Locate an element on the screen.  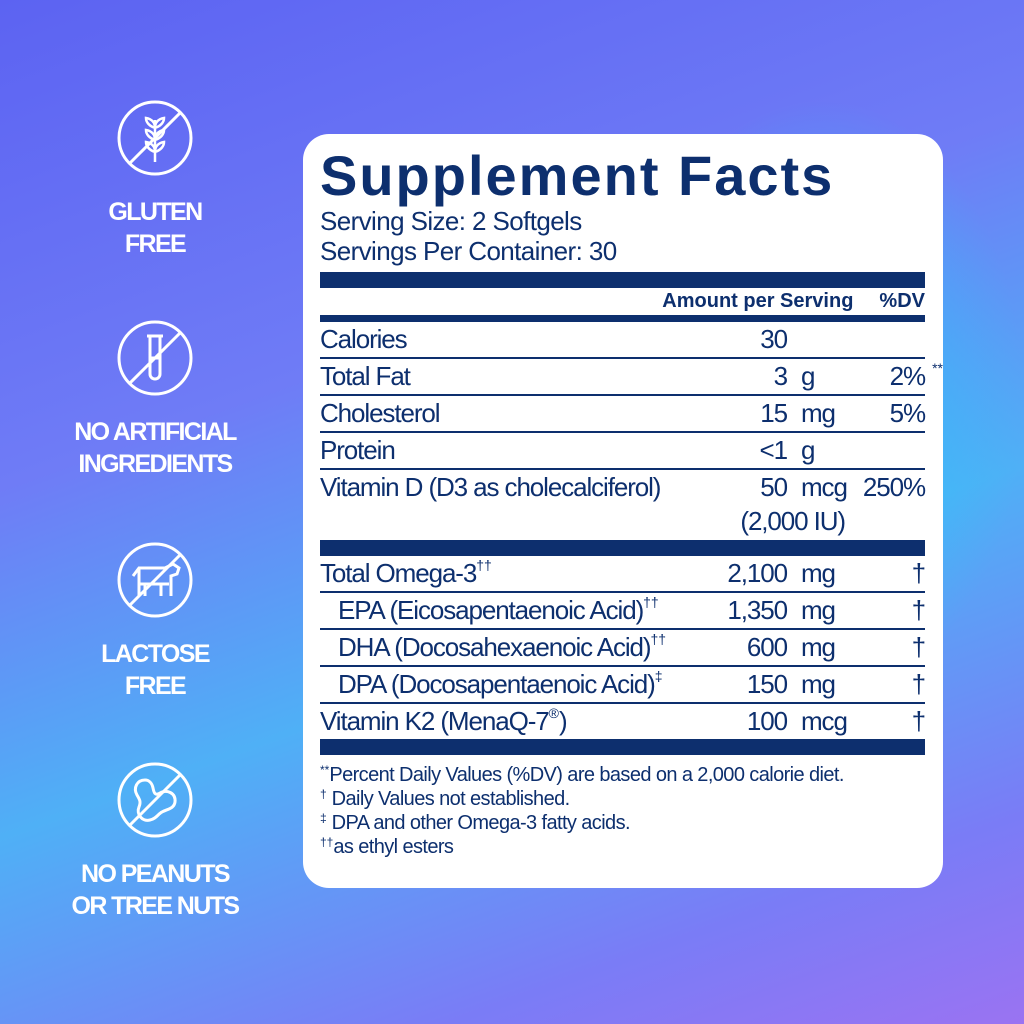
nutrient-label: Vitamin D (D3 as cholecalciferol) is located at coordinates (490, 487).